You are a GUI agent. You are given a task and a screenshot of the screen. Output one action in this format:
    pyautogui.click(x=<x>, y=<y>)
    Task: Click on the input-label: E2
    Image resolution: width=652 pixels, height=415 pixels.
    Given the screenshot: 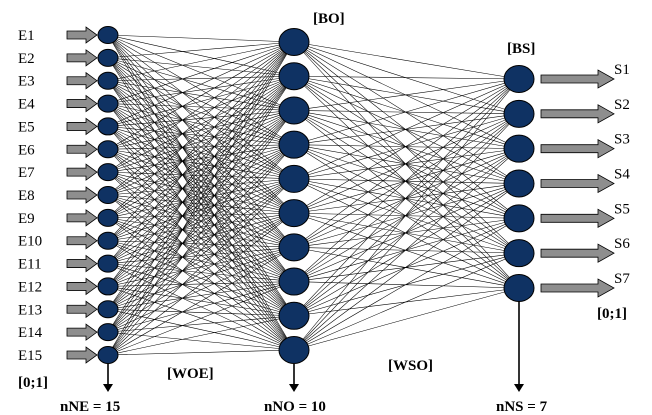 What is the action you would take?
    pyautogui.click(x=26, y=59)
    